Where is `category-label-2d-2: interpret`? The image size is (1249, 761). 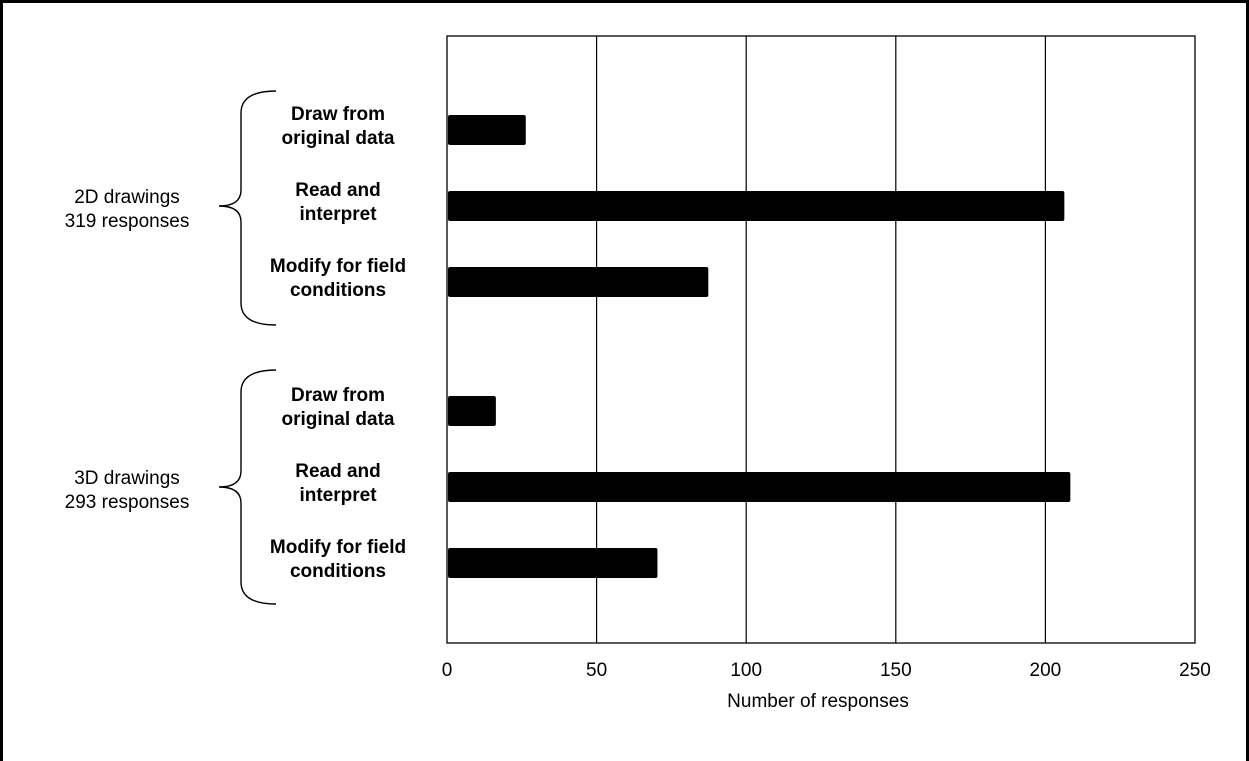 category-label-2d-2: interpret is located at coordinates (338, 214).